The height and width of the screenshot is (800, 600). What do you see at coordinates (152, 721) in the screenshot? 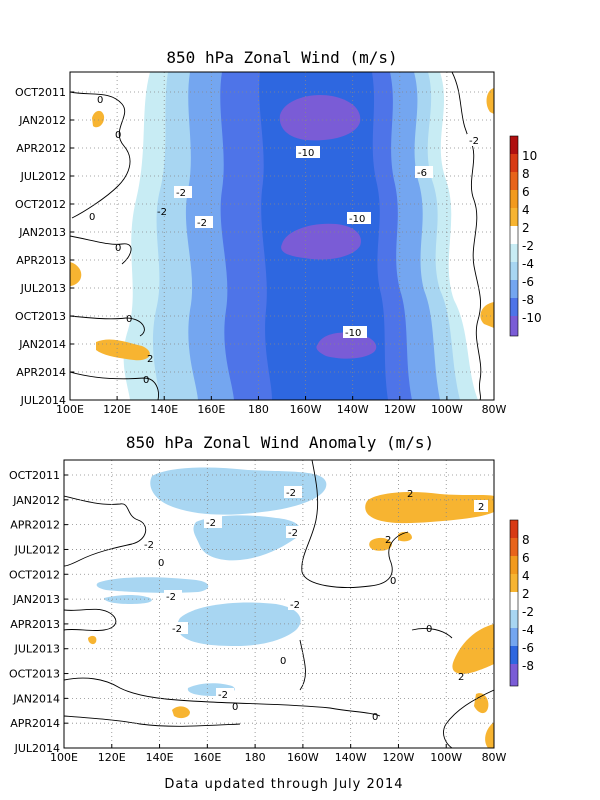
I see `anomaly-line-zero-d` at bounding box center [152, 721].